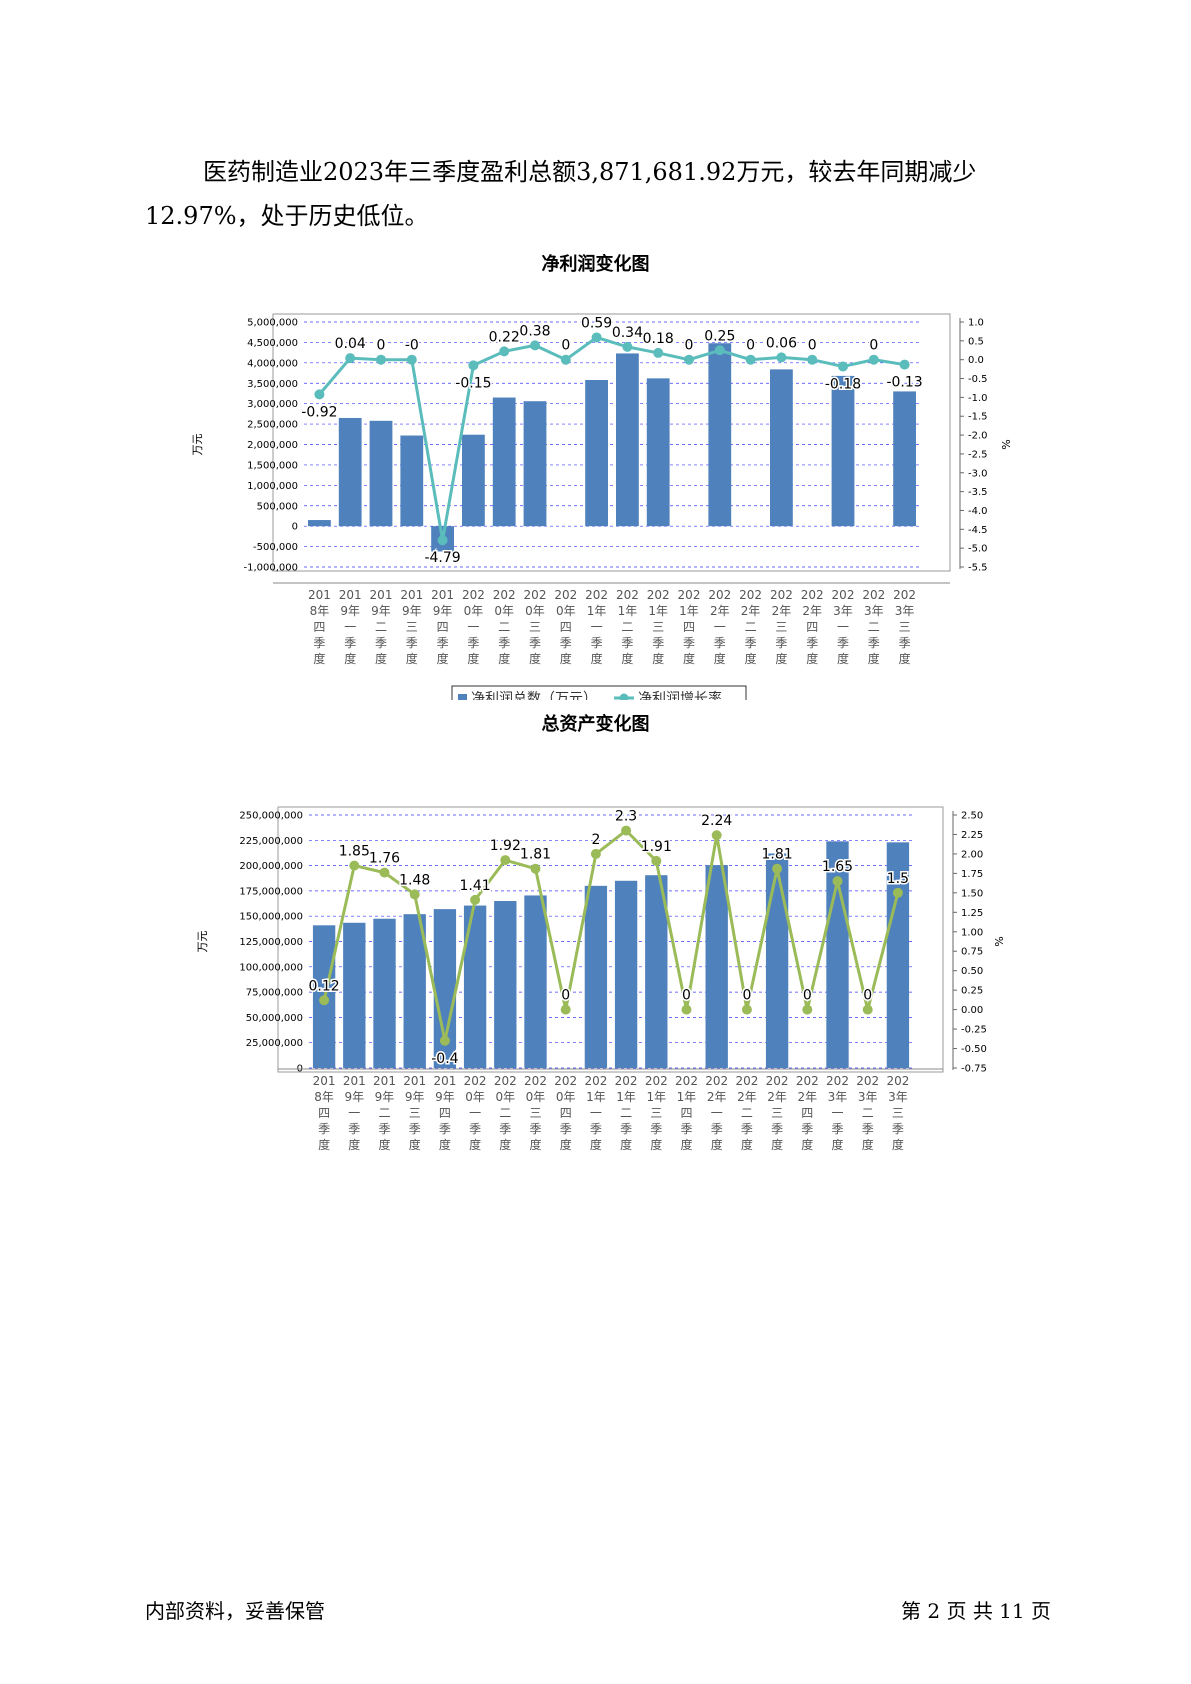  Describe the element at coordinates (270, 568) in the screenshot. I see `y-tick-label: -1,000,000` at that location.